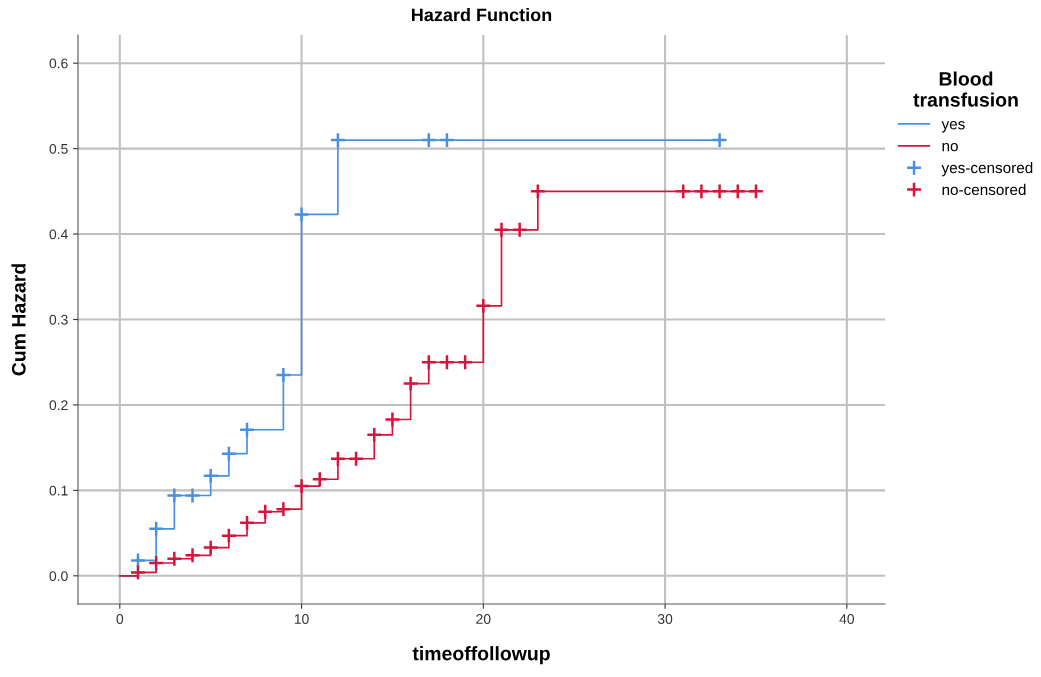 The width and height of the screenshot is (1041, 677). What do you see at coordinates (58, 576) in the screenshot?
I see `y-tick-label: 0.0` at bounding box center [58, 576].